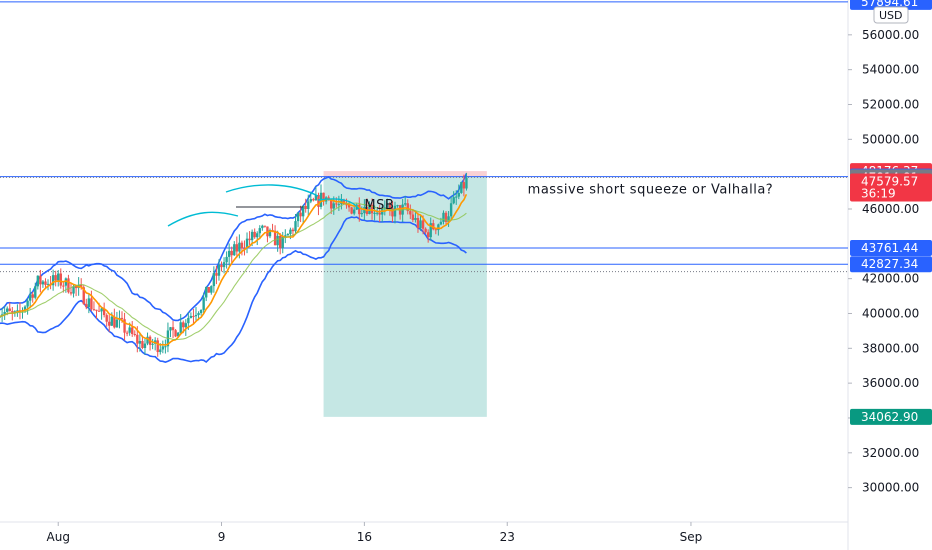 The height and width of the screenshot is (550, 932). Describe the element at coordinates (379, 205) in the screenshot. I see `msb-label: MSB` at that location.